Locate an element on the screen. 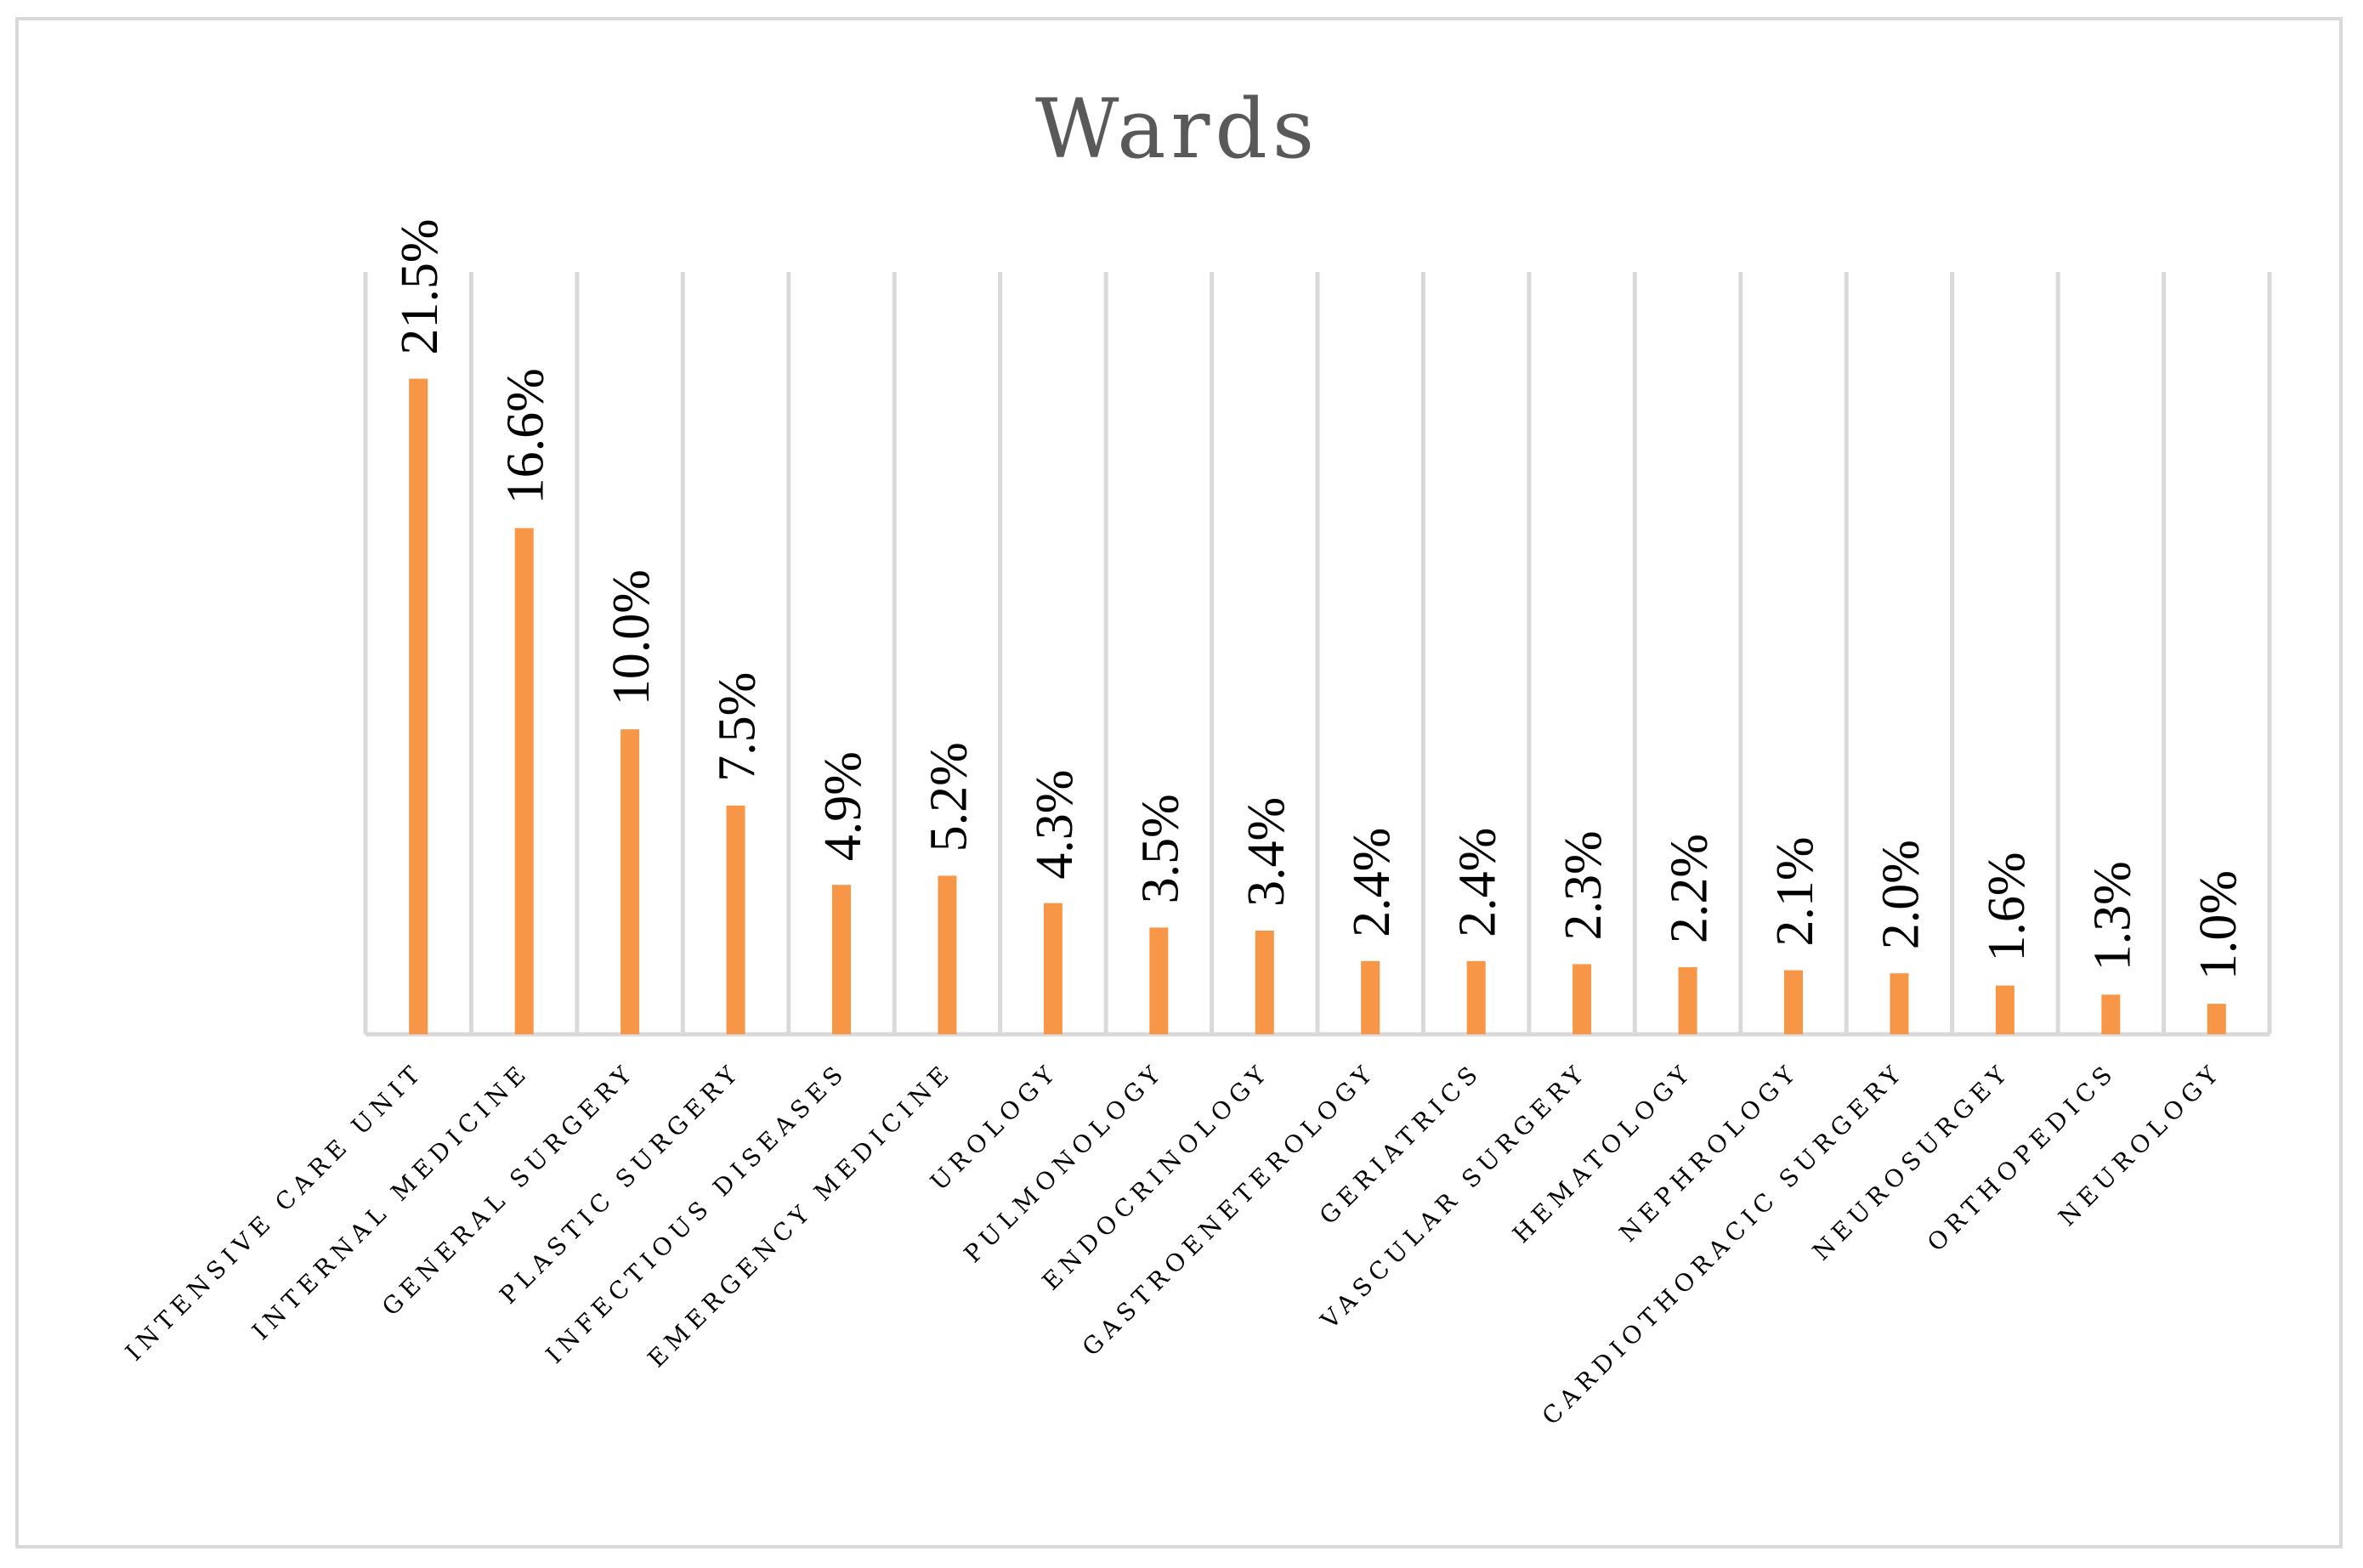 This screenshot has width=2363, height=1568. category-label: CARDIOTHORACIC SURGERY is located at coordinates (1724, 1244).